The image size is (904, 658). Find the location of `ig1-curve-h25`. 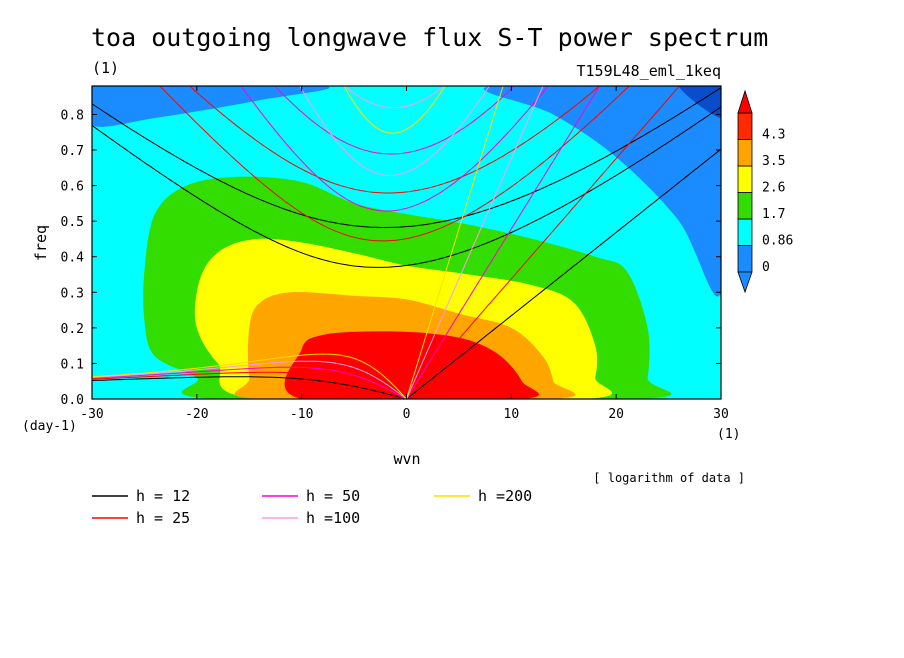

ig1-curve-h25 is located at coordinates (395, 164).